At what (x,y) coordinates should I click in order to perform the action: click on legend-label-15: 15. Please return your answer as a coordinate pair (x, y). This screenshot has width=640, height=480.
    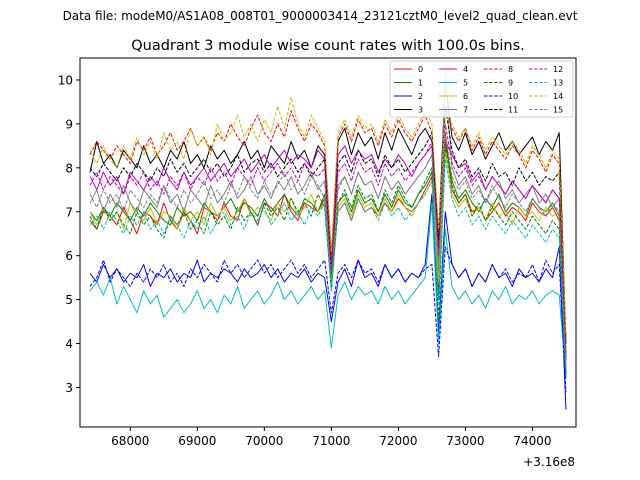
    Looking at the image, I should click on (558, 110).